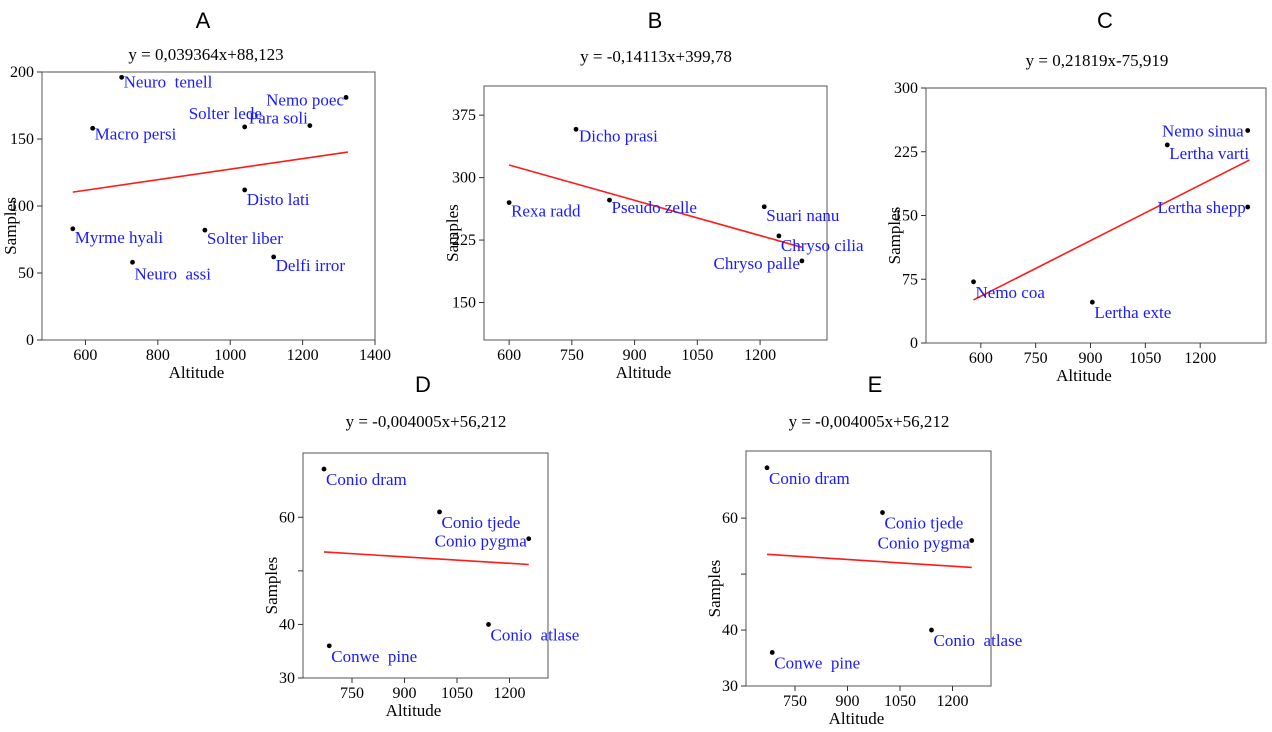 The height and width of the screenshot is (732, 1272). Describe the element at coordinates (172, 273) in the screenshot. I see `point-label-a: Neuro assi` at that location.